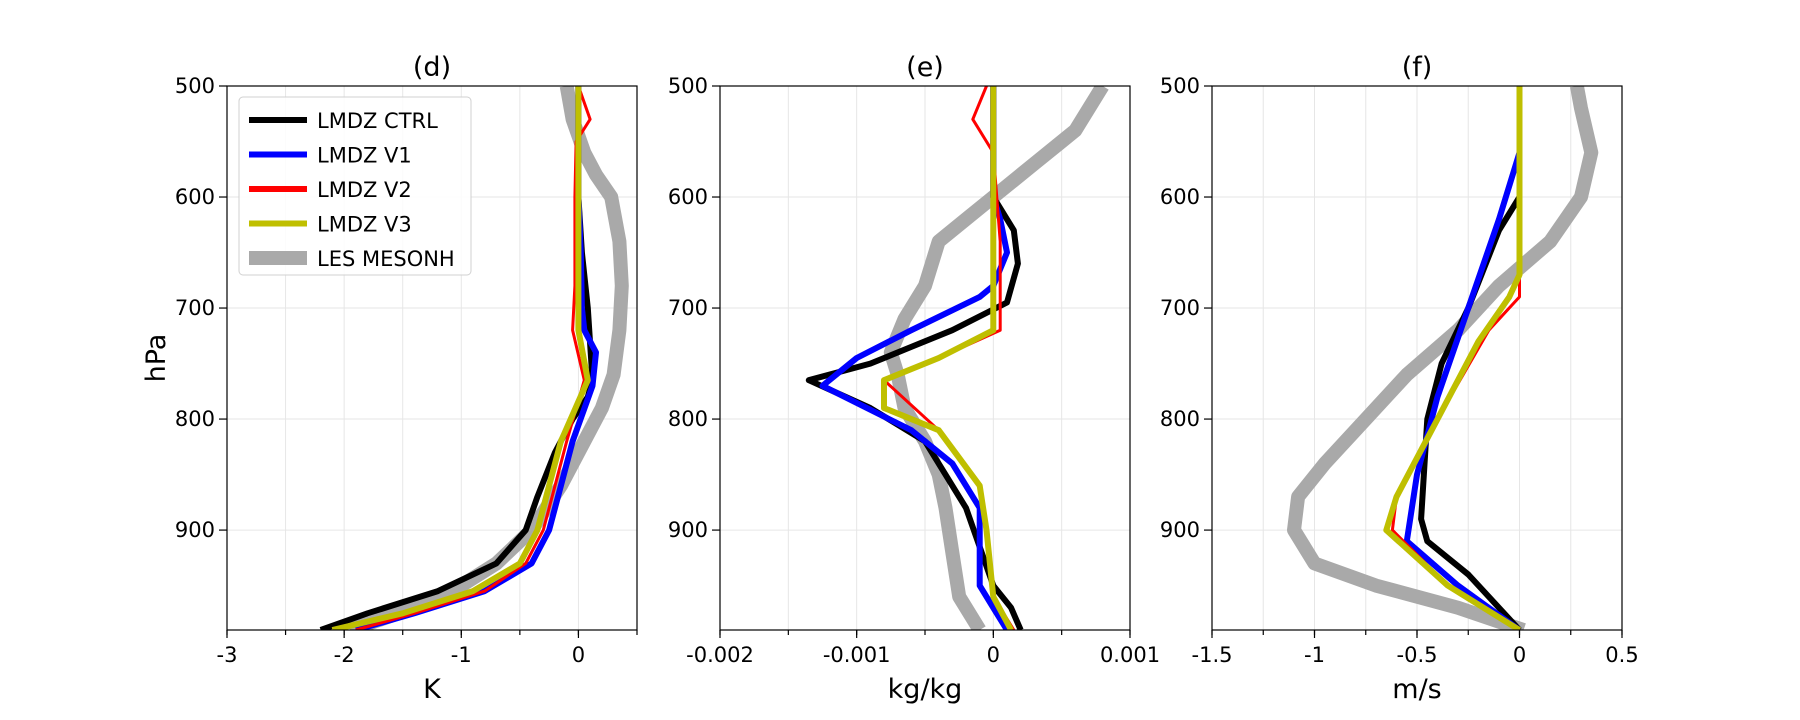 The height and width of the screenshot is (720, 1800). What do you see at coordinates (364, 156) in the screenshot?
I see `legend-label: LMDZ V1` at bounding box center [364, 156].